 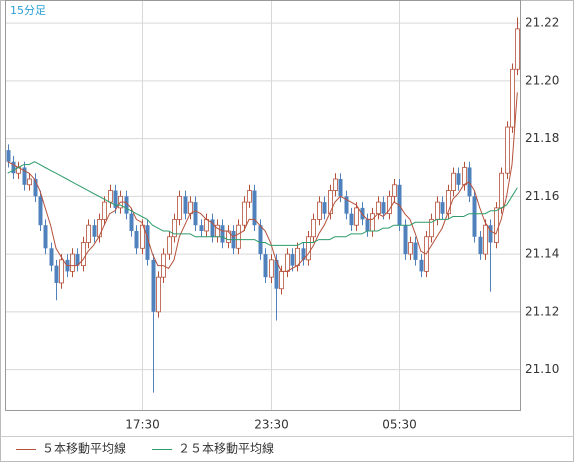 What do you see at coordinates (542, 311) in the screenshot?
I see `y-tick-label: 21.12` at bounding box center [542, 311].